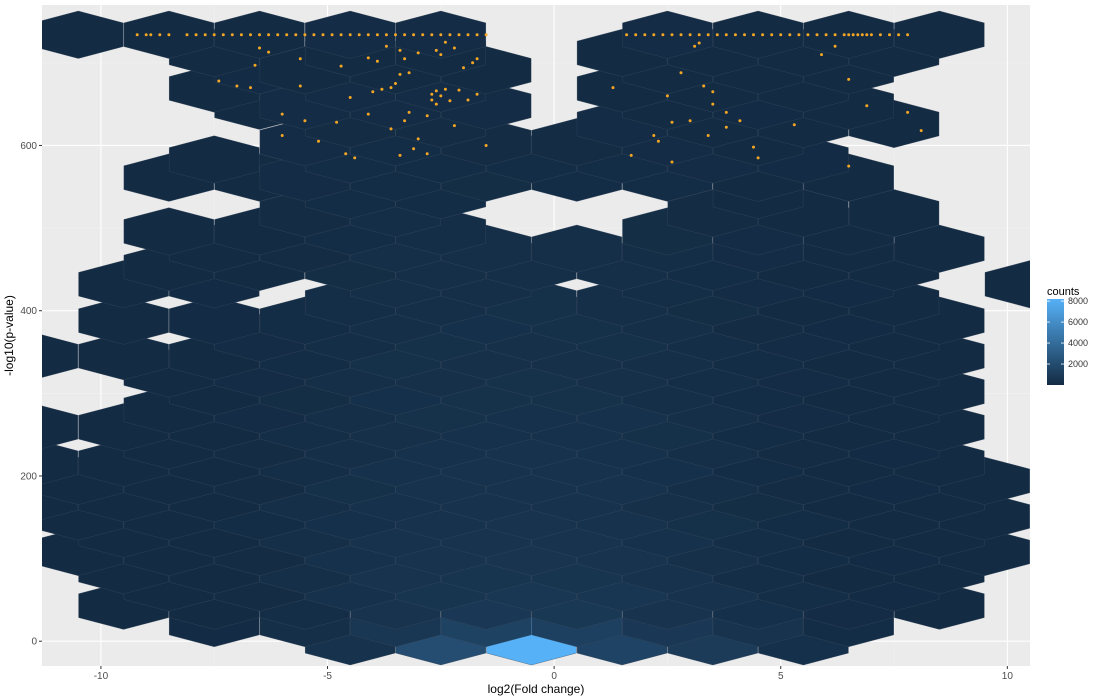  I want to click on legend-tick-label: 6000, so click(1078, 322).